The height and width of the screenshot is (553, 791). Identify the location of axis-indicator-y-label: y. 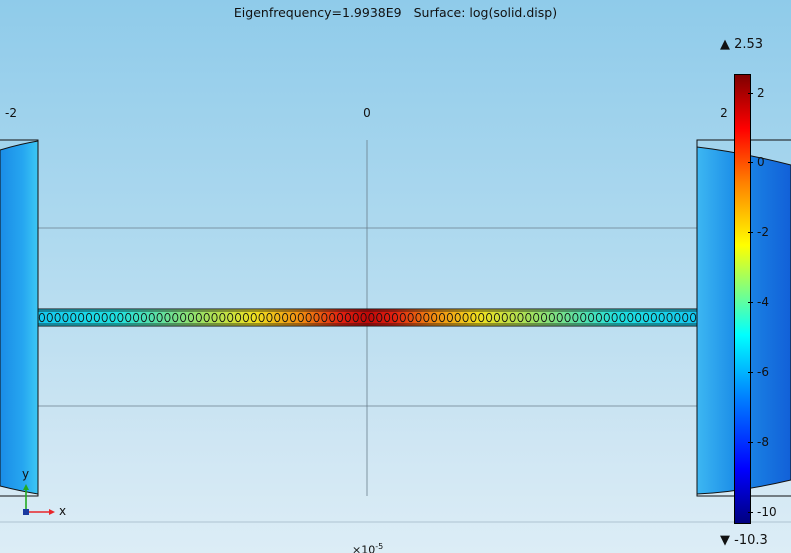
(26, 474).